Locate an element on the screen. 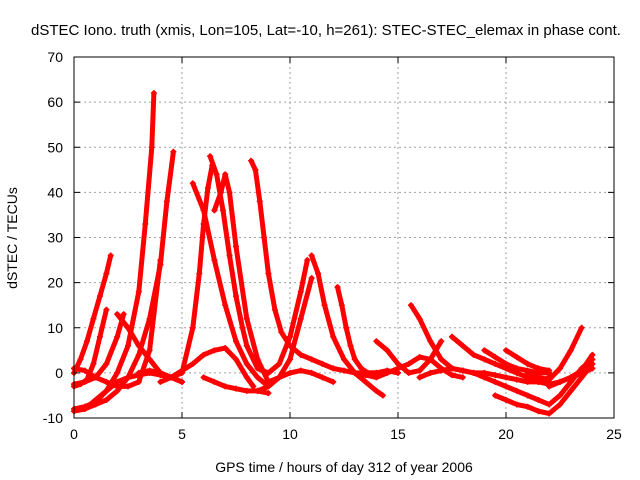  y-tick-label: 70 is located at coordinates (55, 57).